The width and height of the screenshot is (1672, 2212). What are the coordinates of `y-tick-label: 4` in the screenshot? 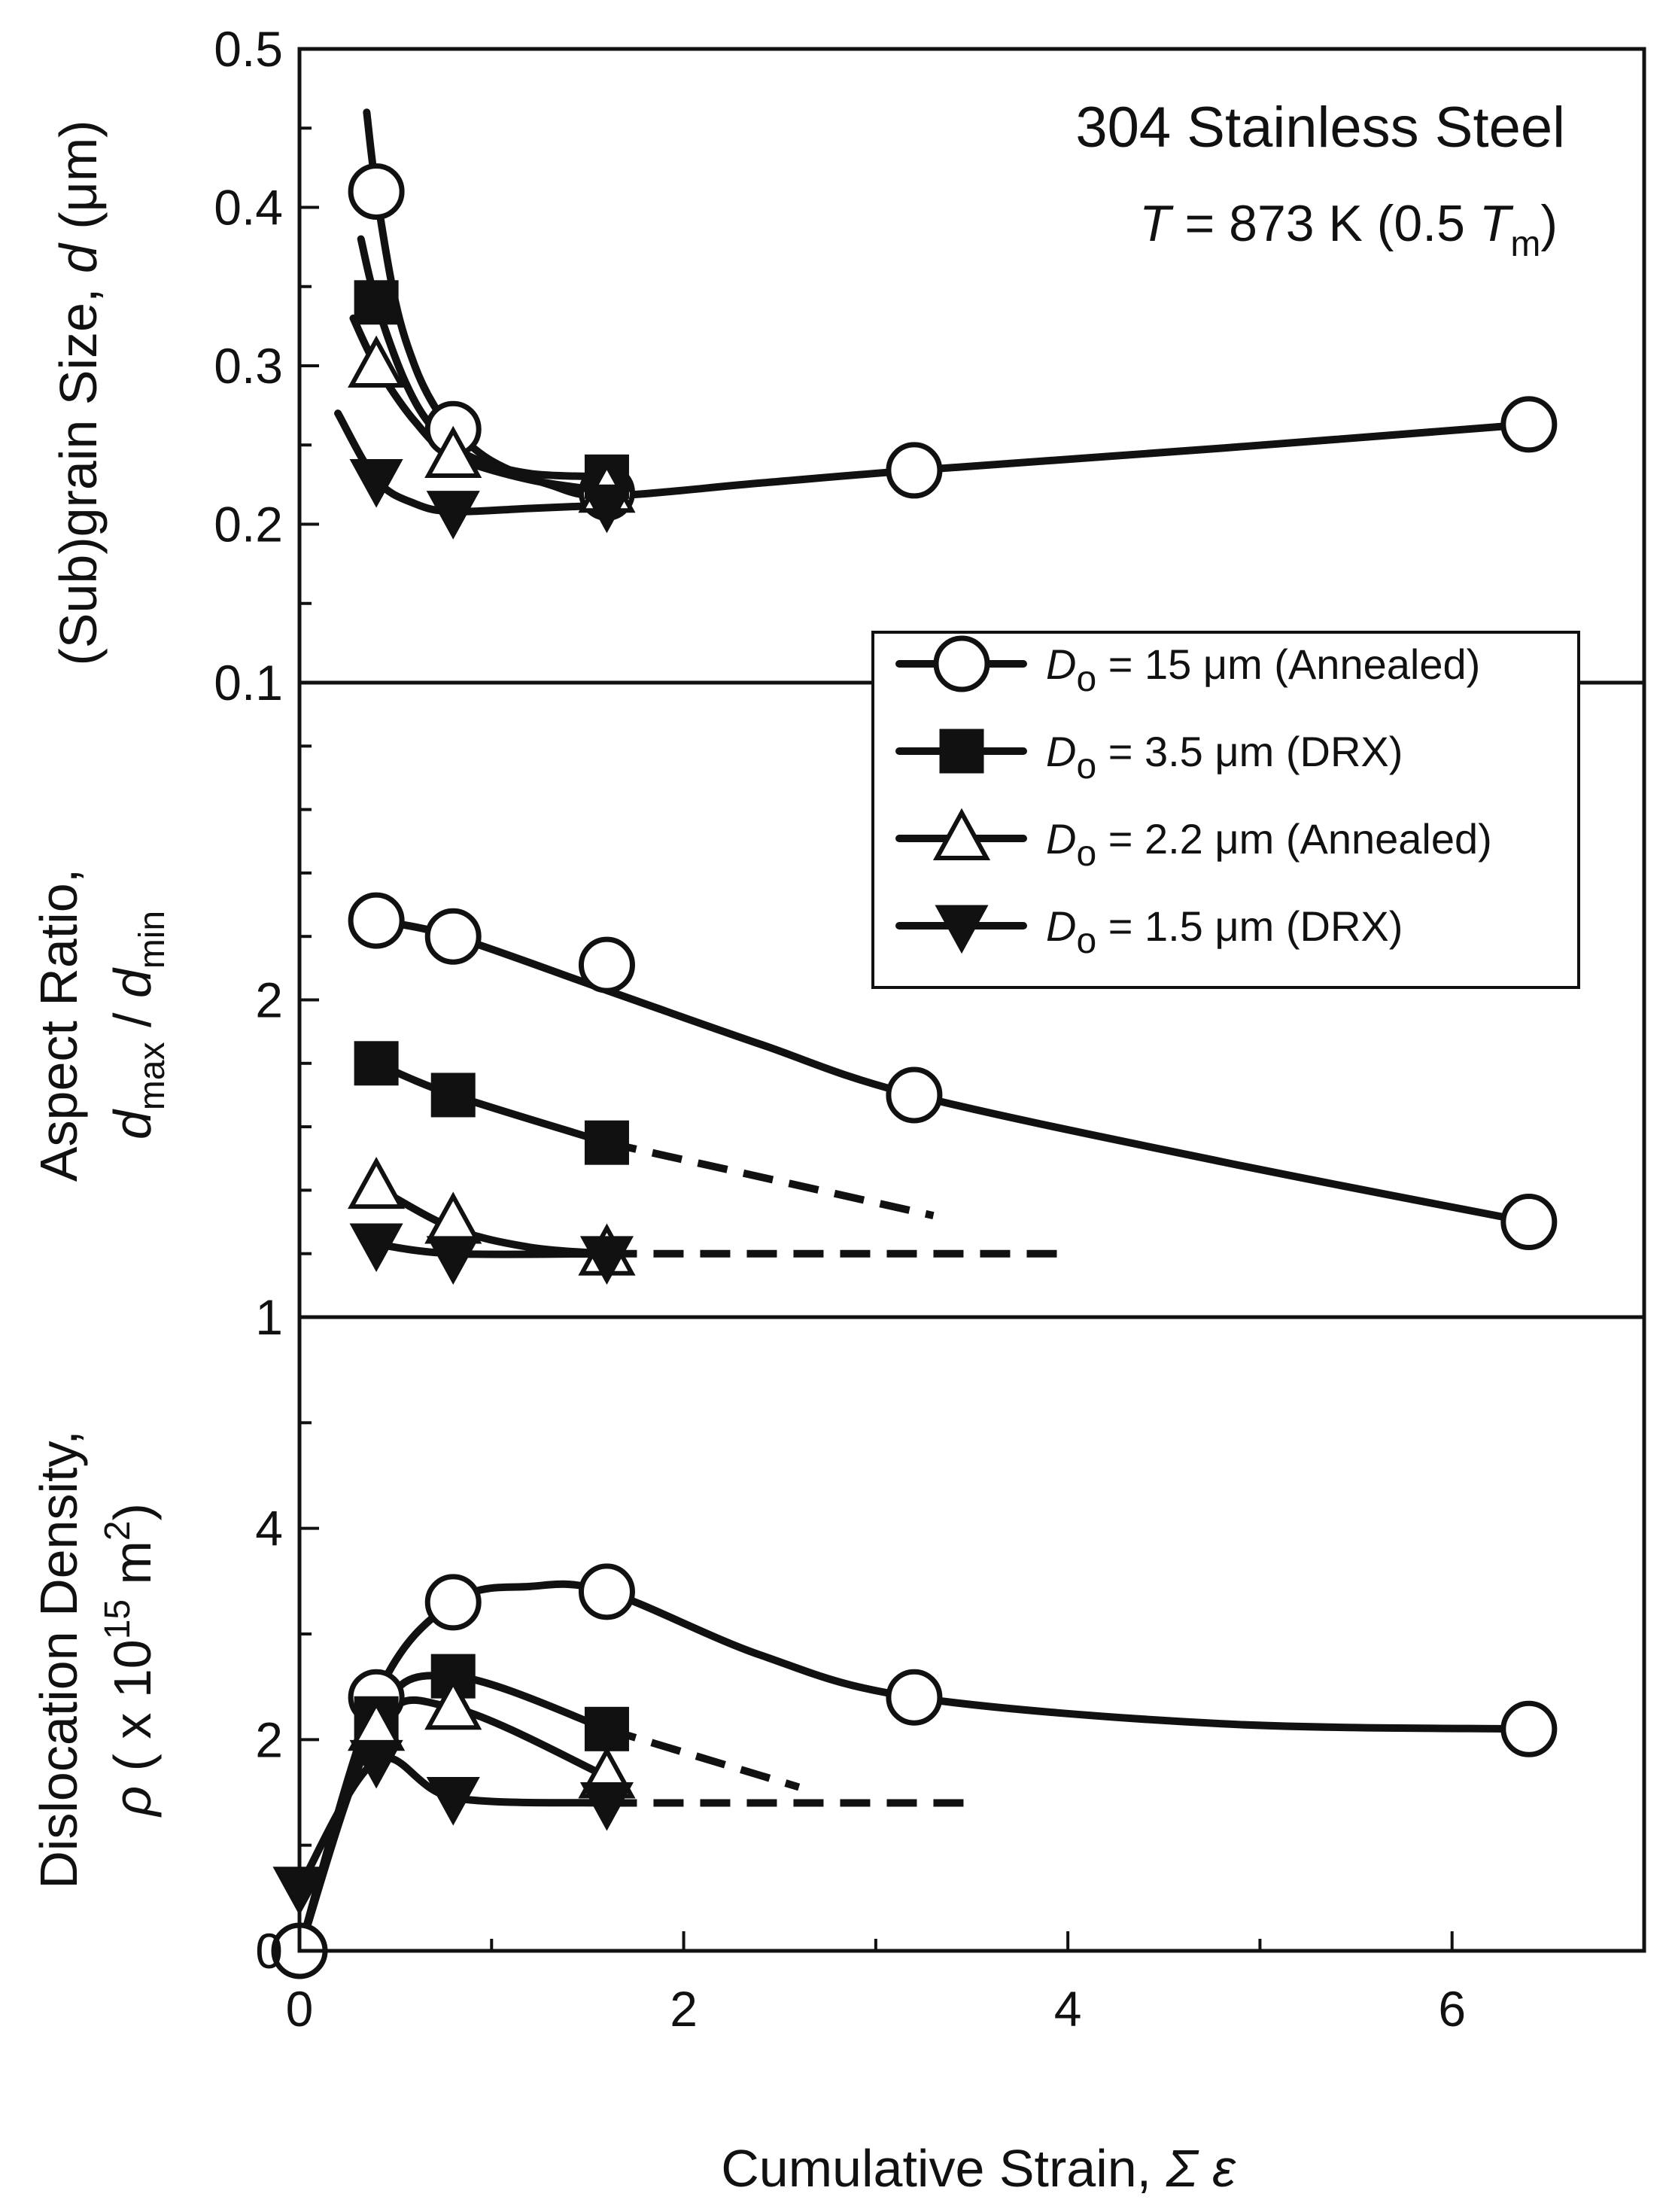 It's located at (269, 1528).